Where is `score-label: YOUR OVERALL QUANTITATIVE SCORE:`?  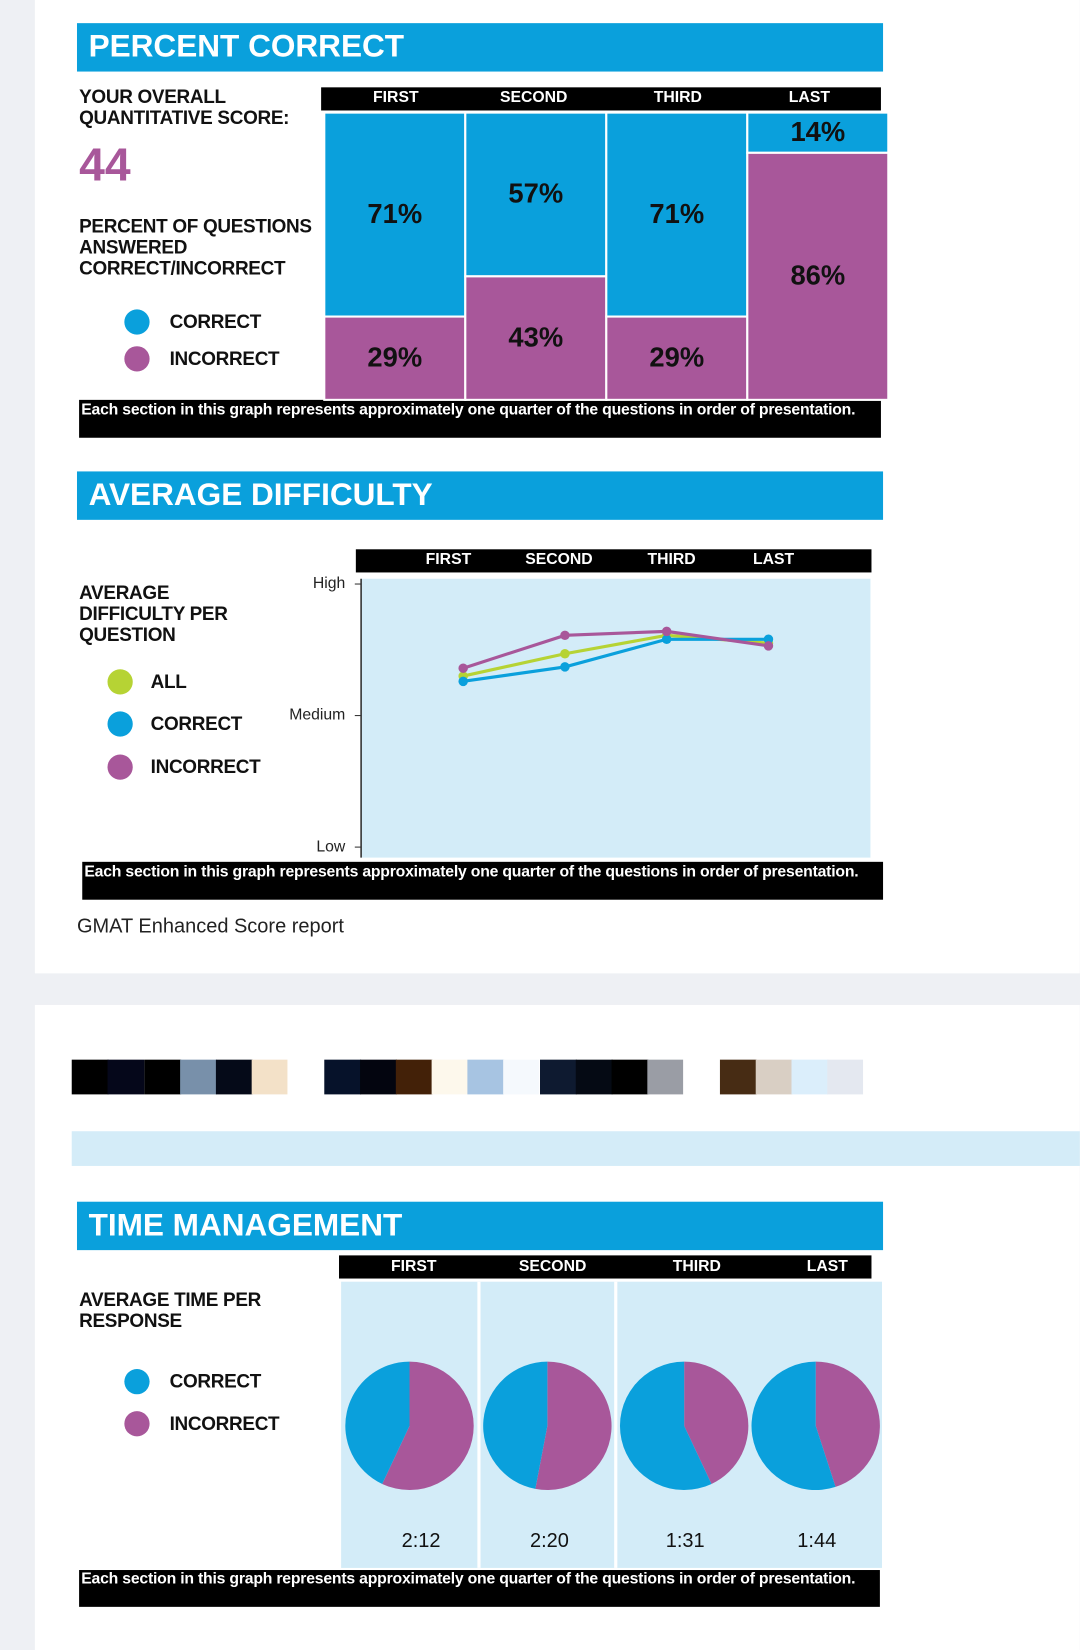 score-label: YOUR OVERALL QUANTITATIVE SCORE: is located at coordinates (184, 107).